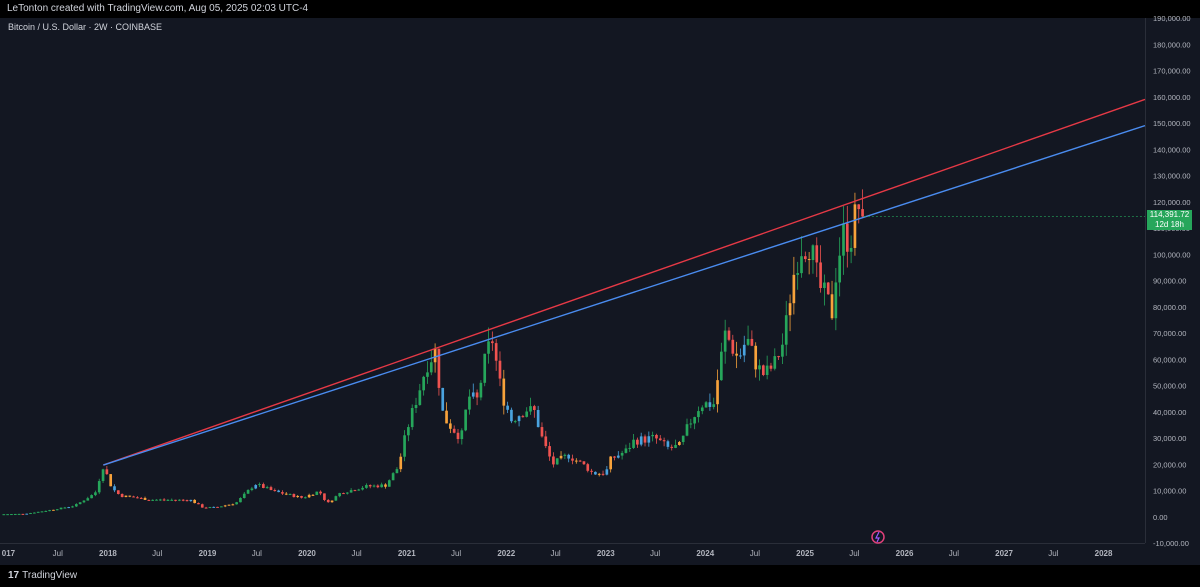 The image size is (1200, 587). I want to click on tradingview-logo: 17 TradingView, so click(42, 575).